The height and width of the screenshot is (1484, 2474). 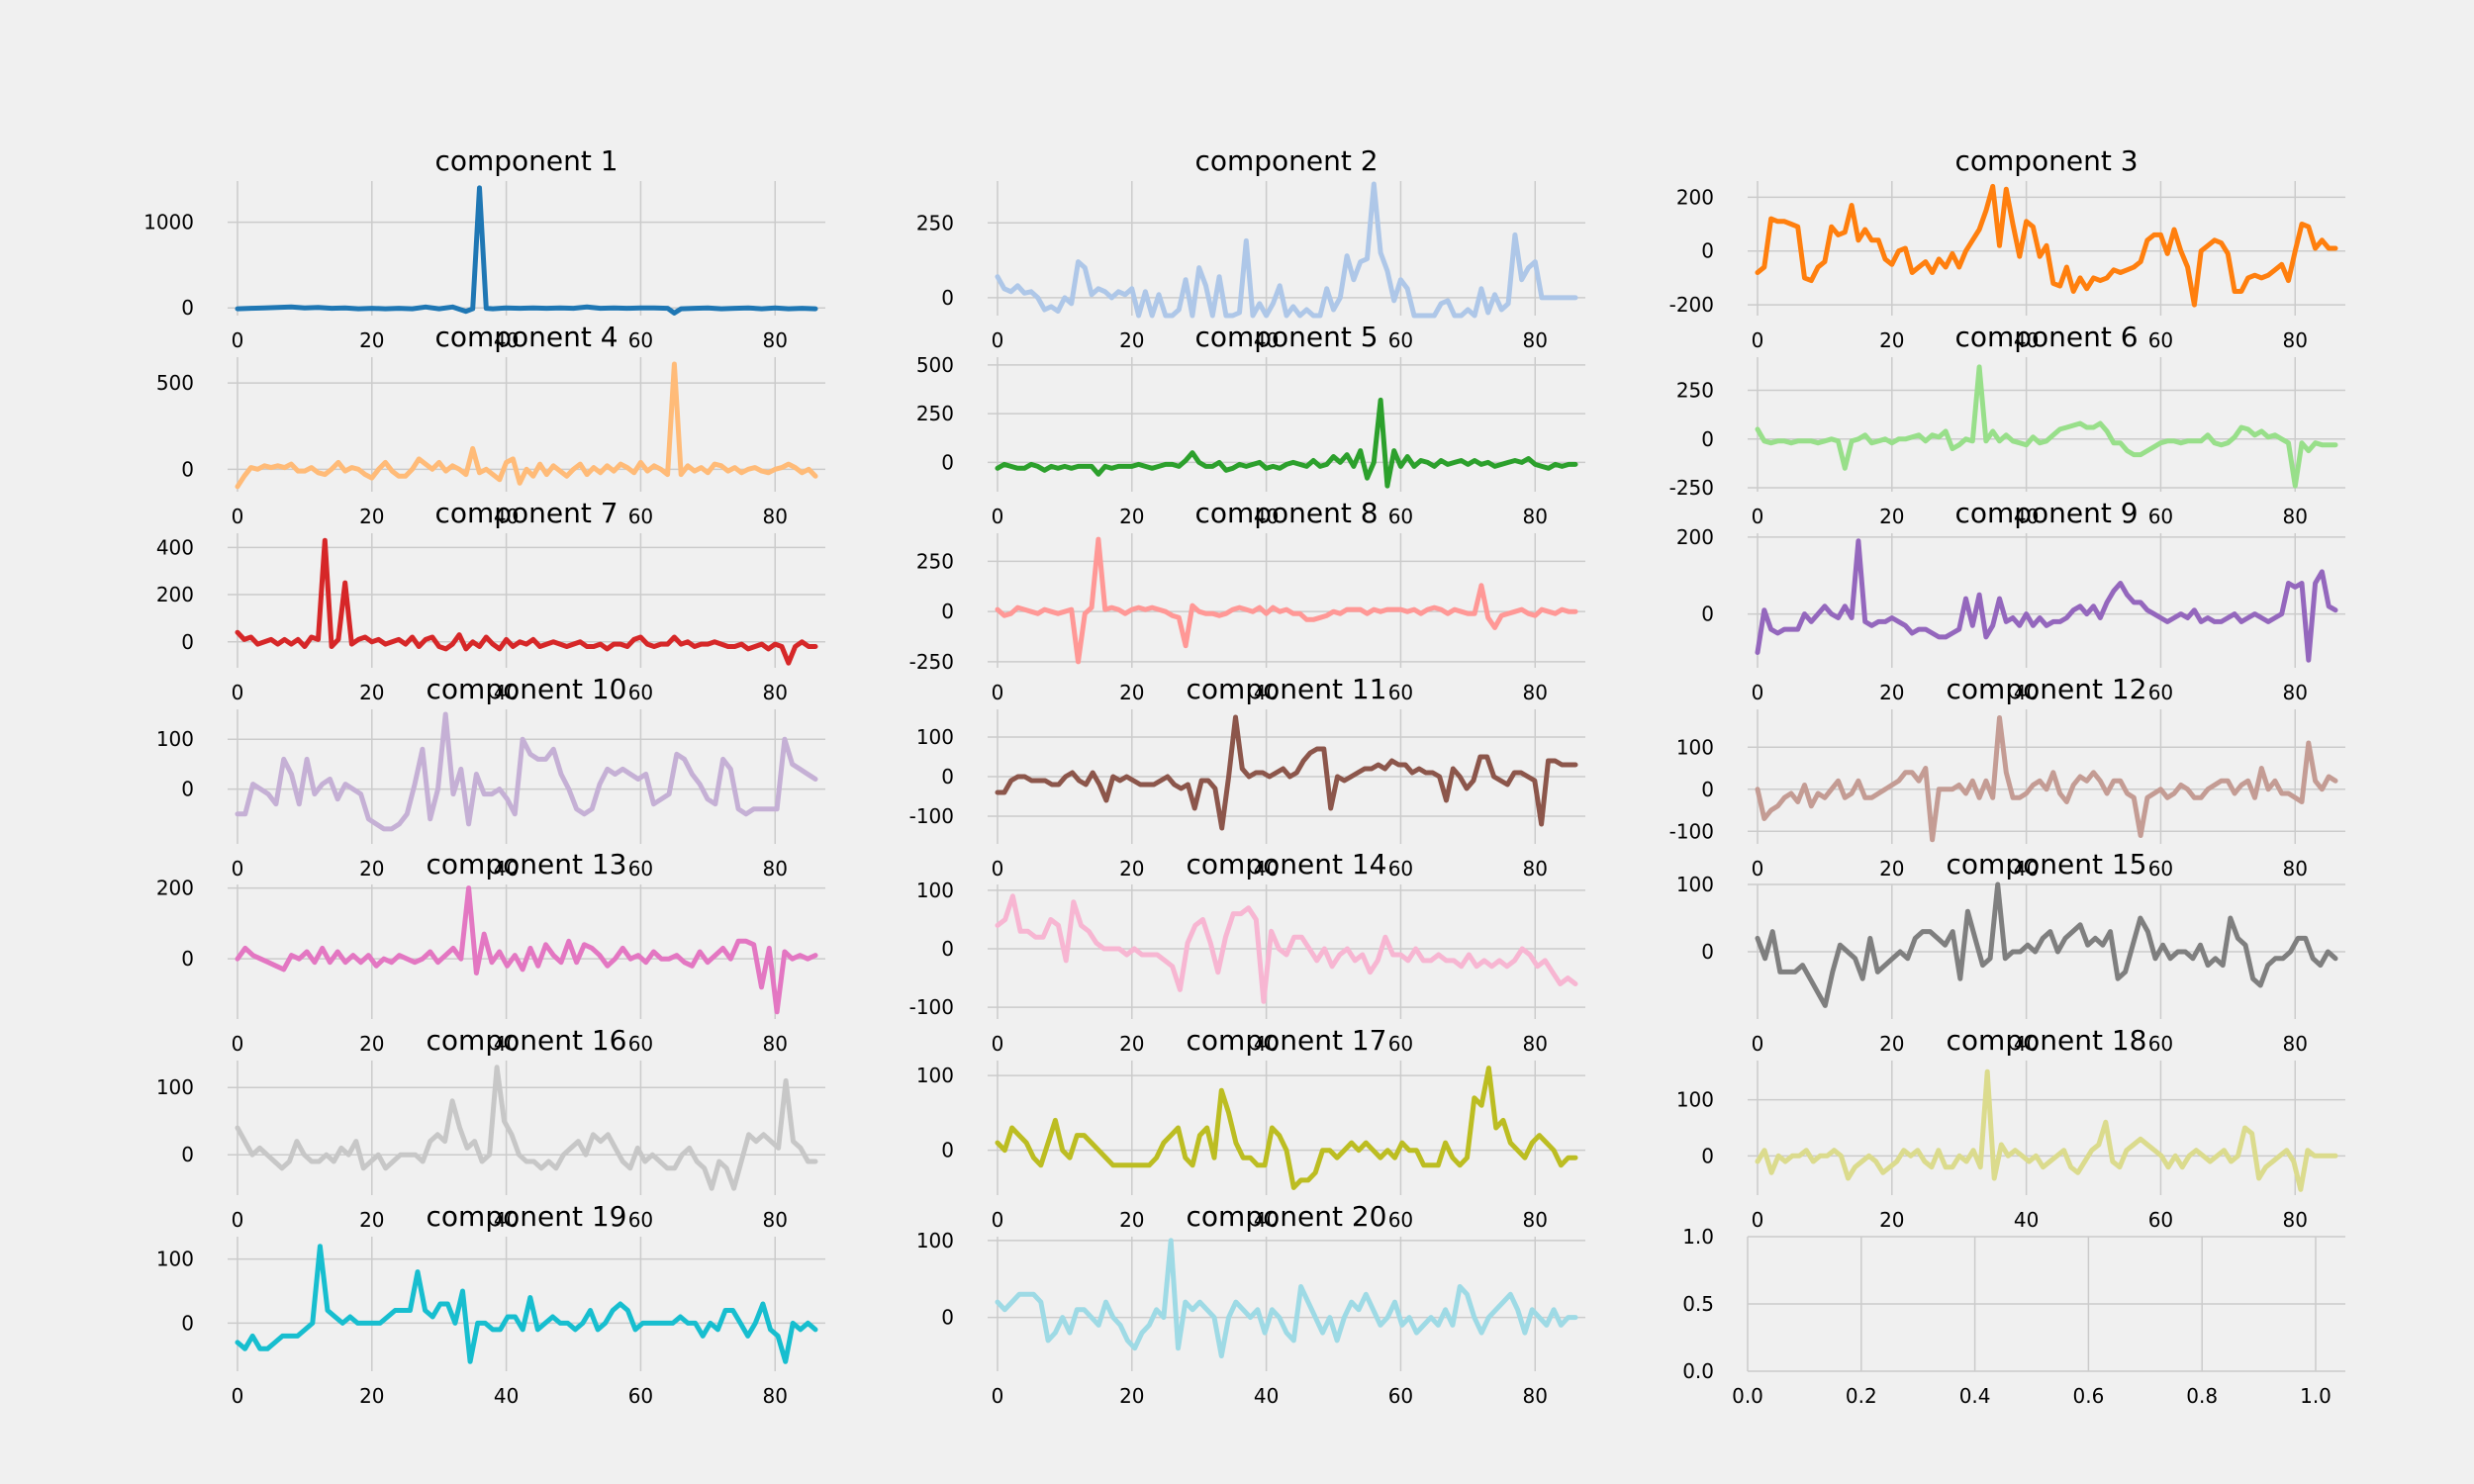 I want to click on subplot-11: 0 20 40 60 80 -100 0 100 component 11, so click(x=1247, y=777).